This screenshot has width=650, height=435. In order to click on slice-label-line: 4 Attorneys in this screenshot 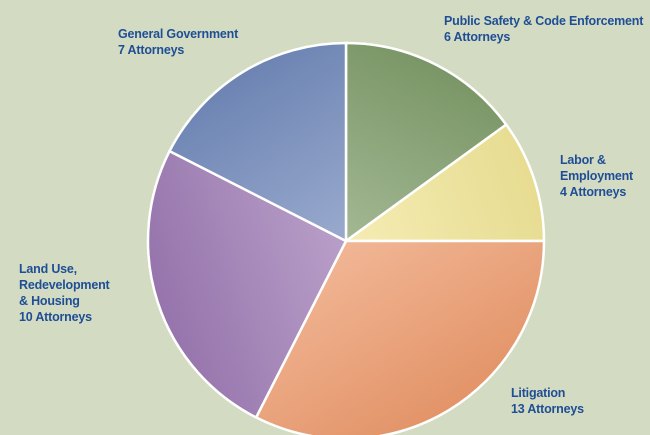, I will do `click(593, 192)`.